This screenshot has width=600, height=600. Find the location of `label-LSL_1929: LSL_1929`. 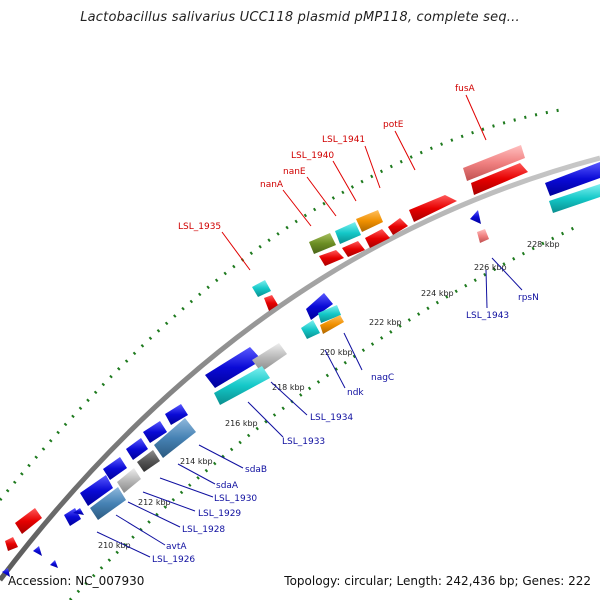

label-LSL_1929: LSL_1929 is located at coordinates (219, 514).